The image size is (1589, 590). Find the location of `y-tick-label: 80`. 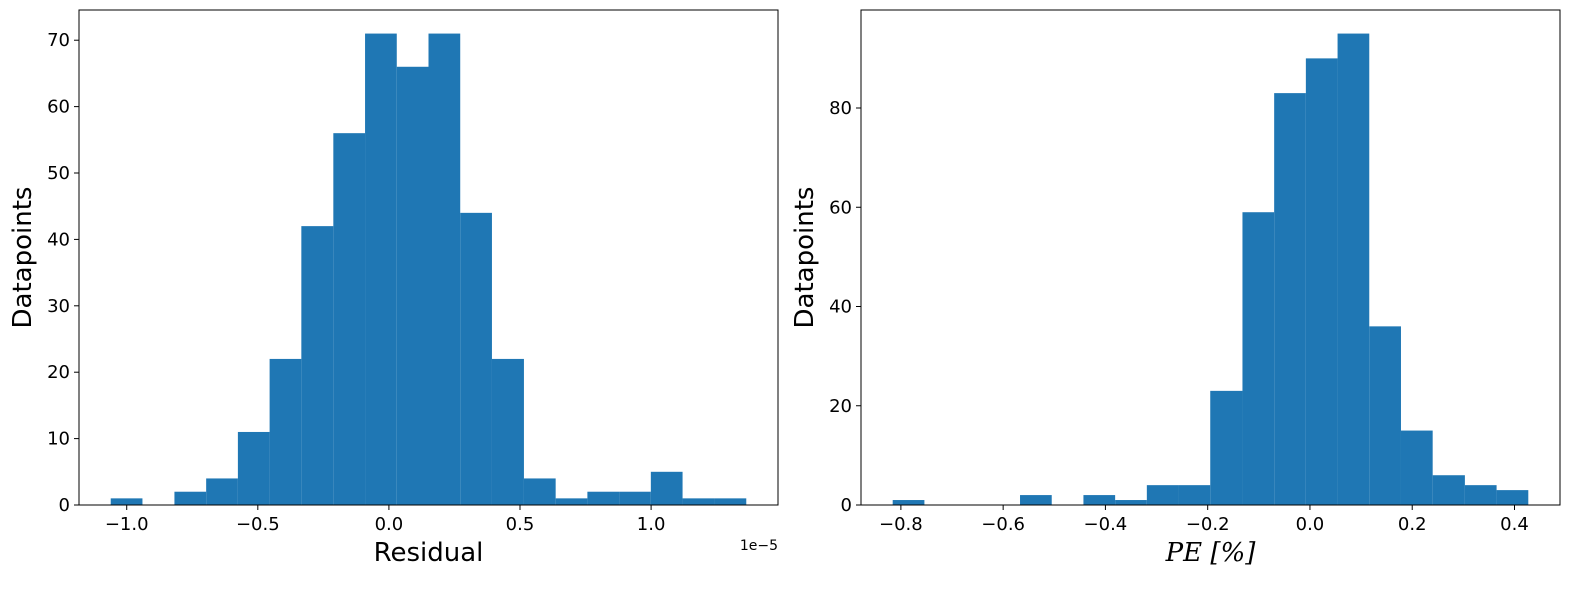

y-tick-label: 80 is located at coordinates (840, 108).